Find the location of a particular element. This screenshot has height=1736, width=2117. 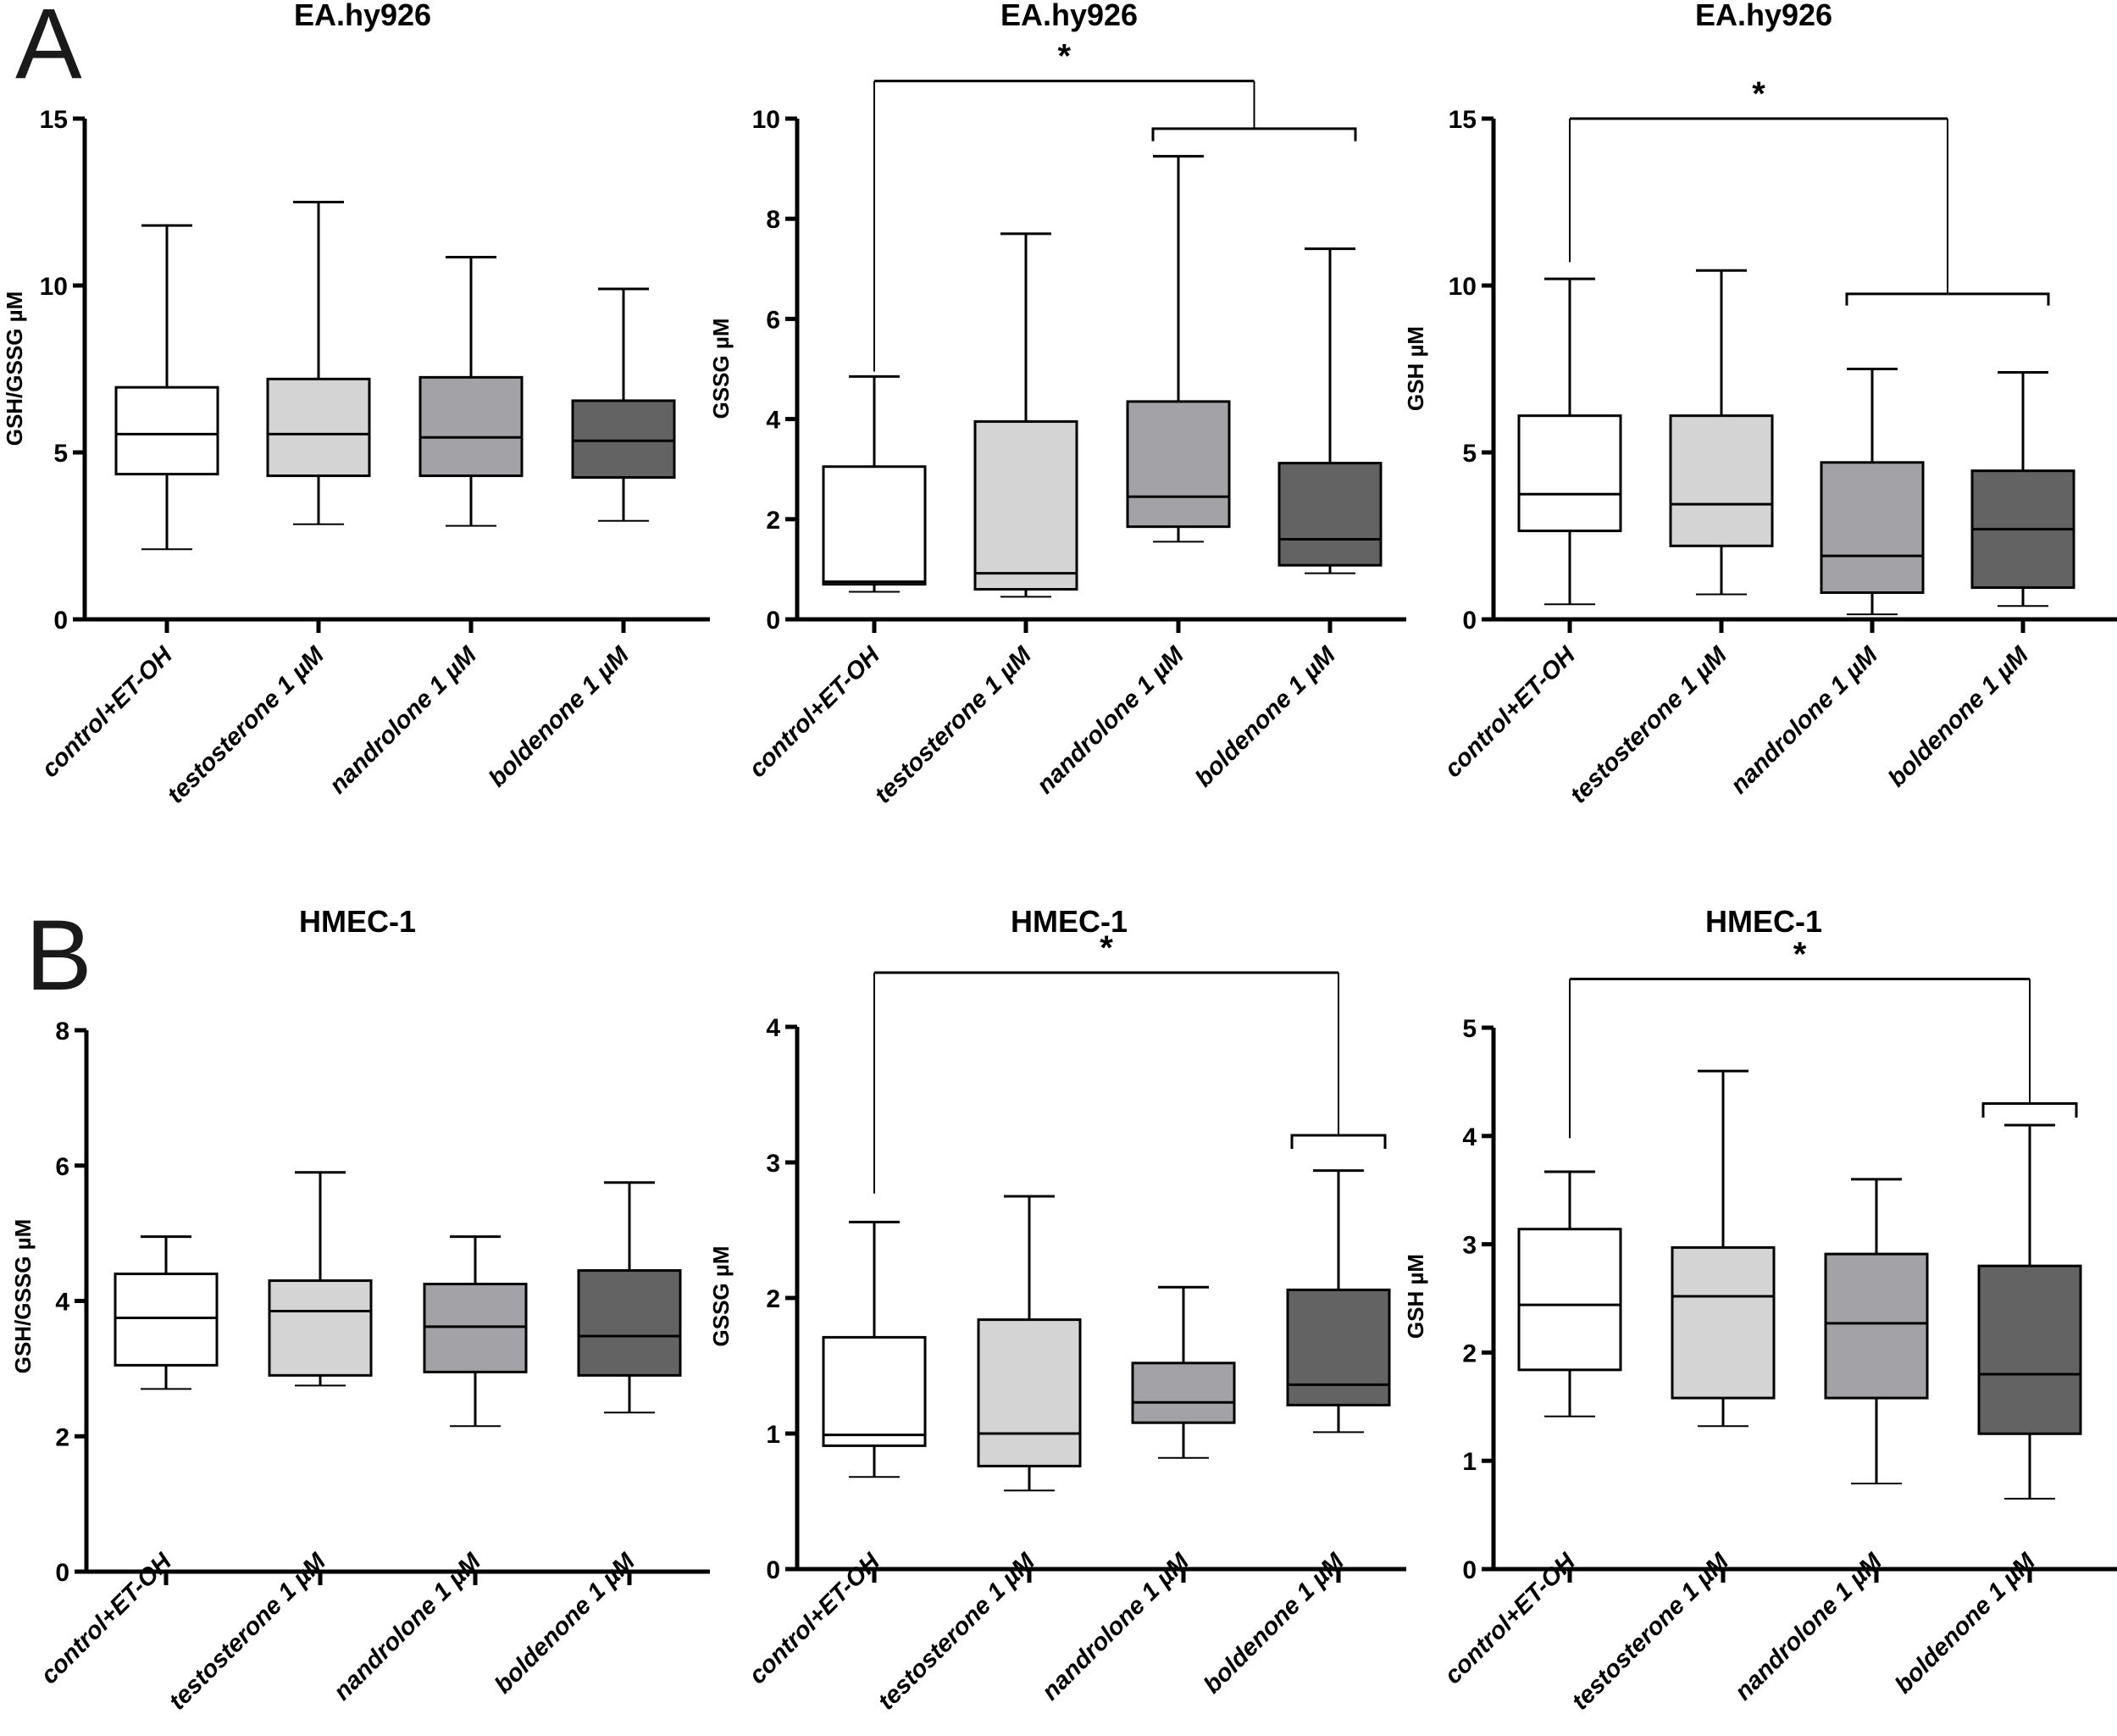

panel-letter-a: A is located at coordinates (48, 50).